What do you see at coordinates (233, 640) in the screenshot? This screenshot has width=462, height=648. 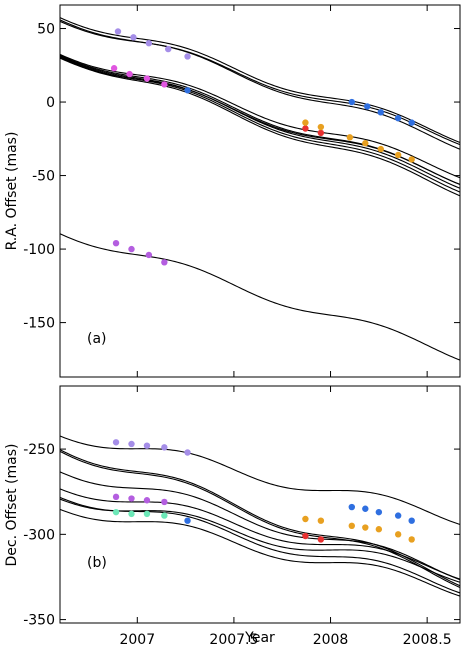 I see `x-tick-label: 2007.5` at bounding box center [233, 640].